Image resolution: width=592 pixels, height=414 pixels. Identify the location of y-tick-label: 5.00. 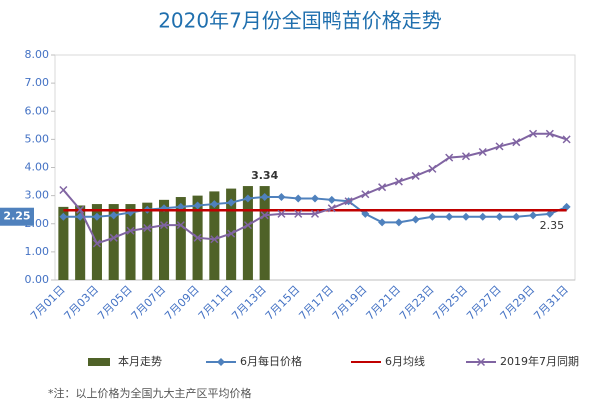
(37, 138).